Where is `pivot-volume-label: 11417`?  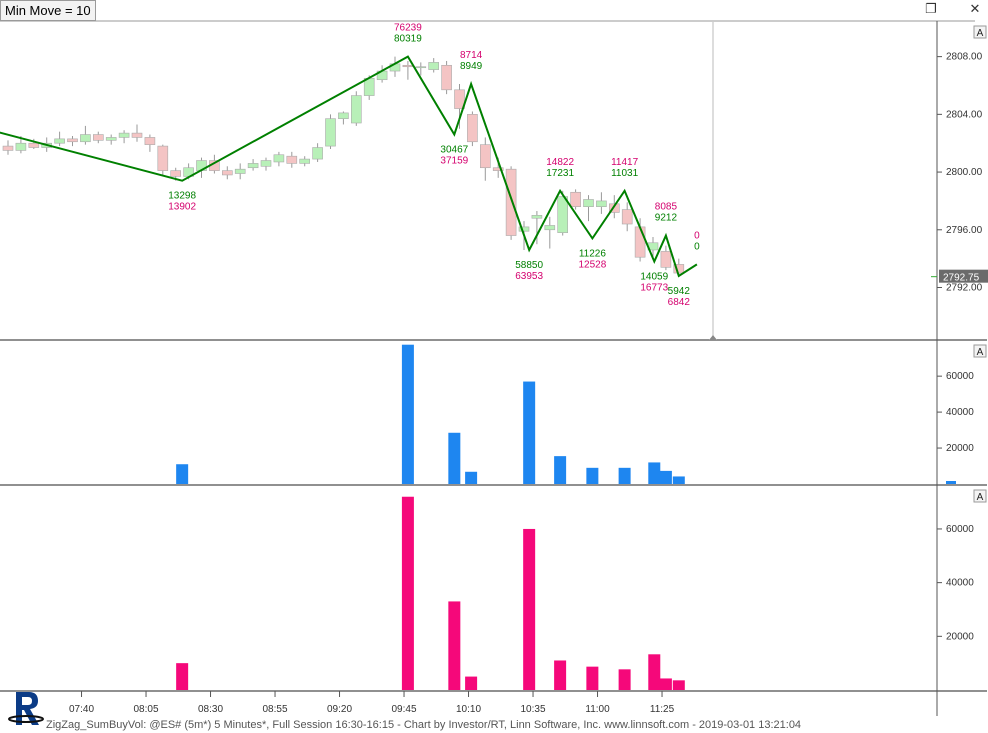 pivot-volume-label: 11417 is located at coordinates (625, 162).